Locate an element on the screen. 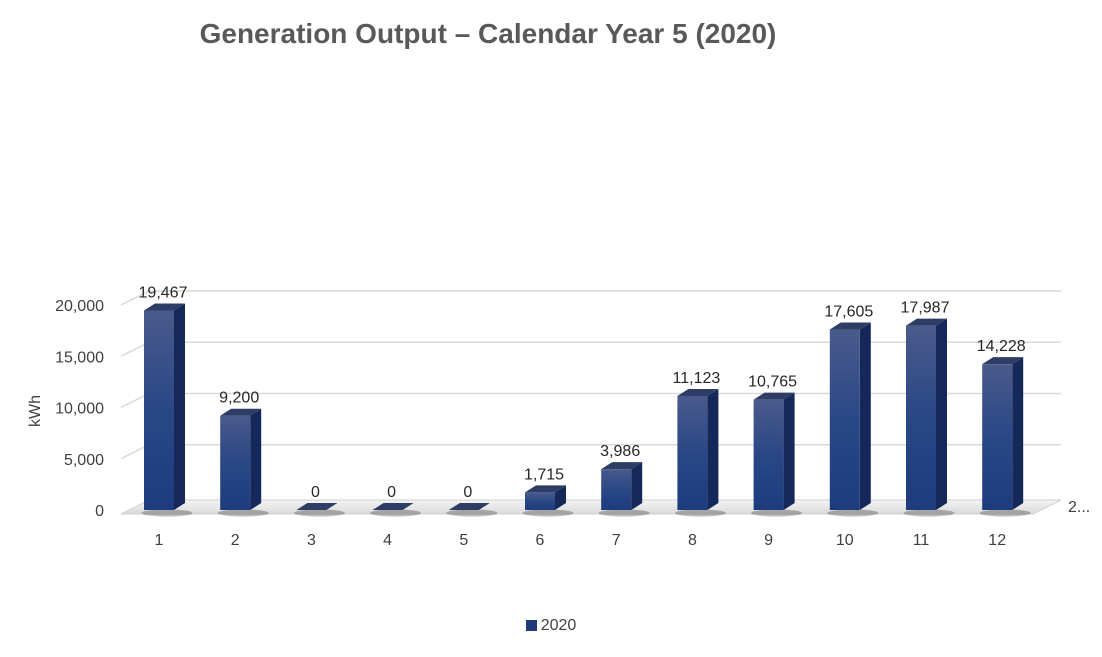 This screenshot has width=1102, height=657. x-tick-label: 1 is located at coordinates (159, 540).